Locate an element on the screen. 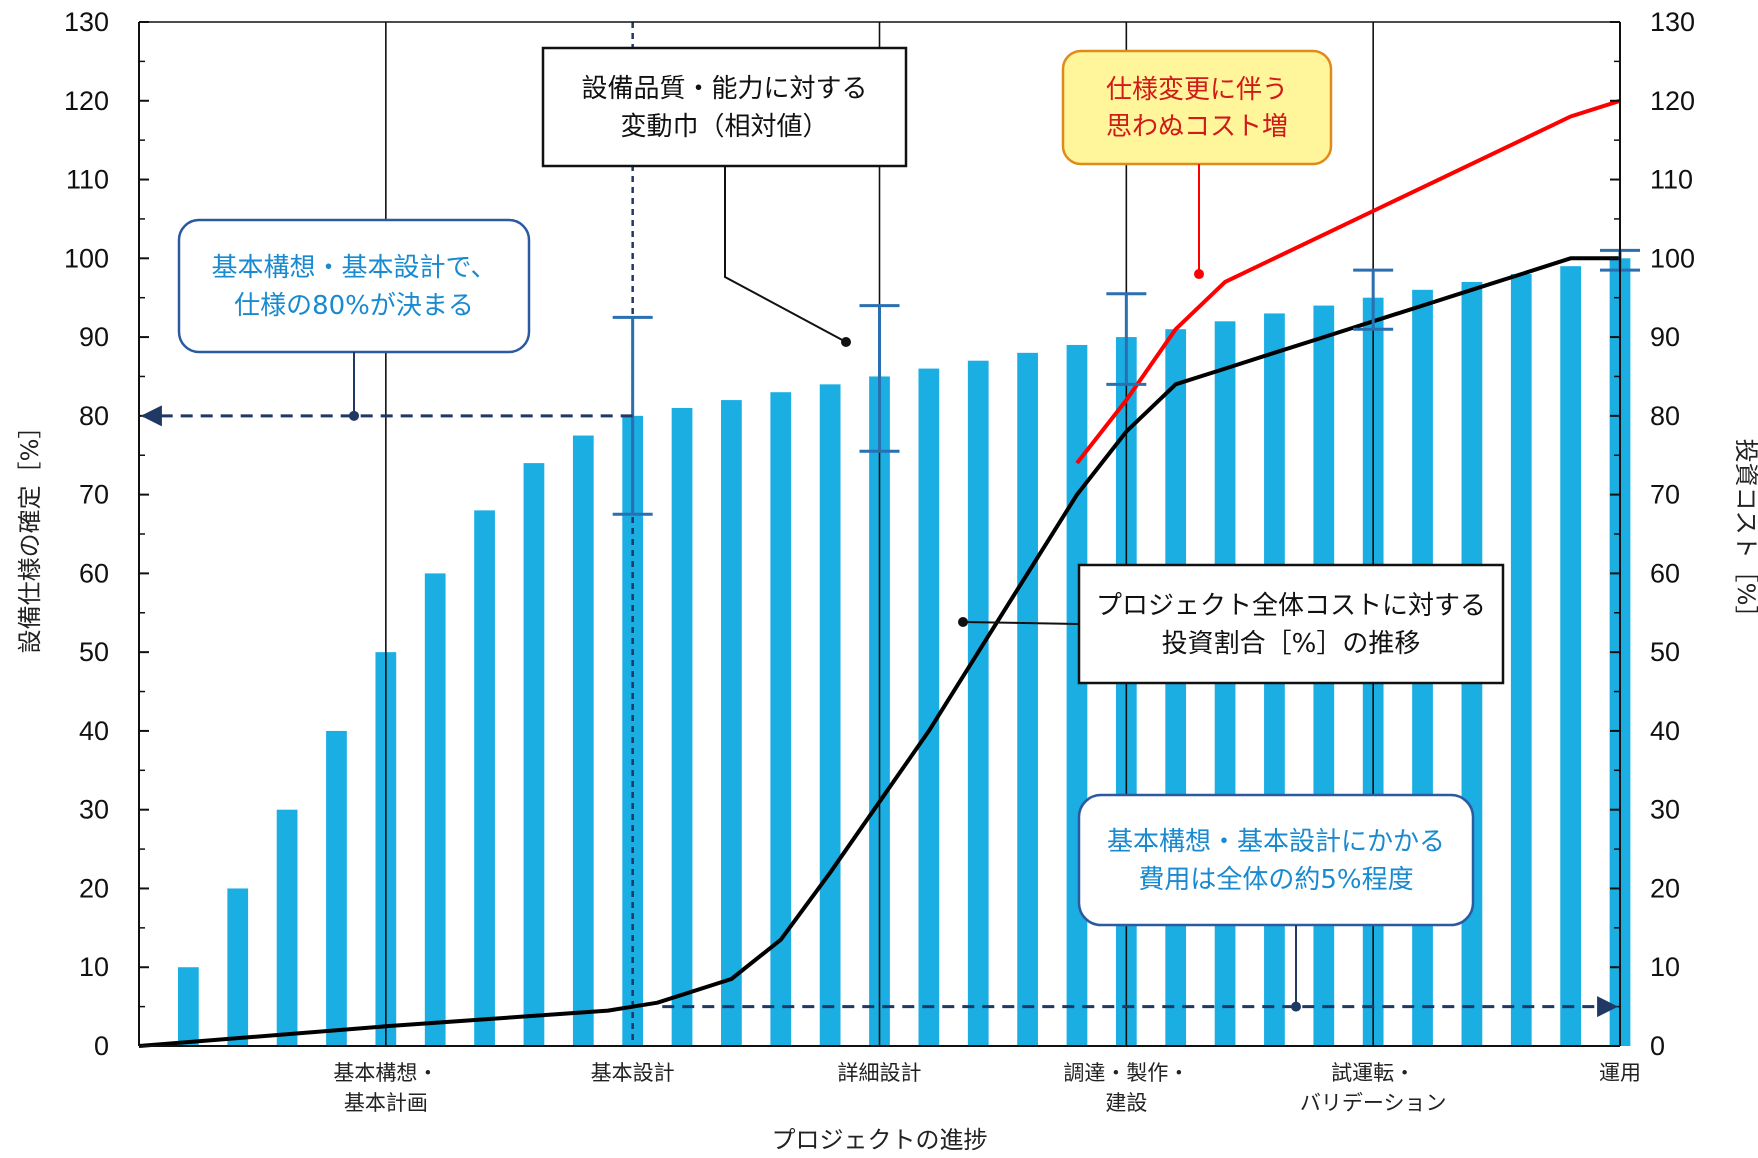  left-tick-label: 40 is located at coordinates (94, 731).